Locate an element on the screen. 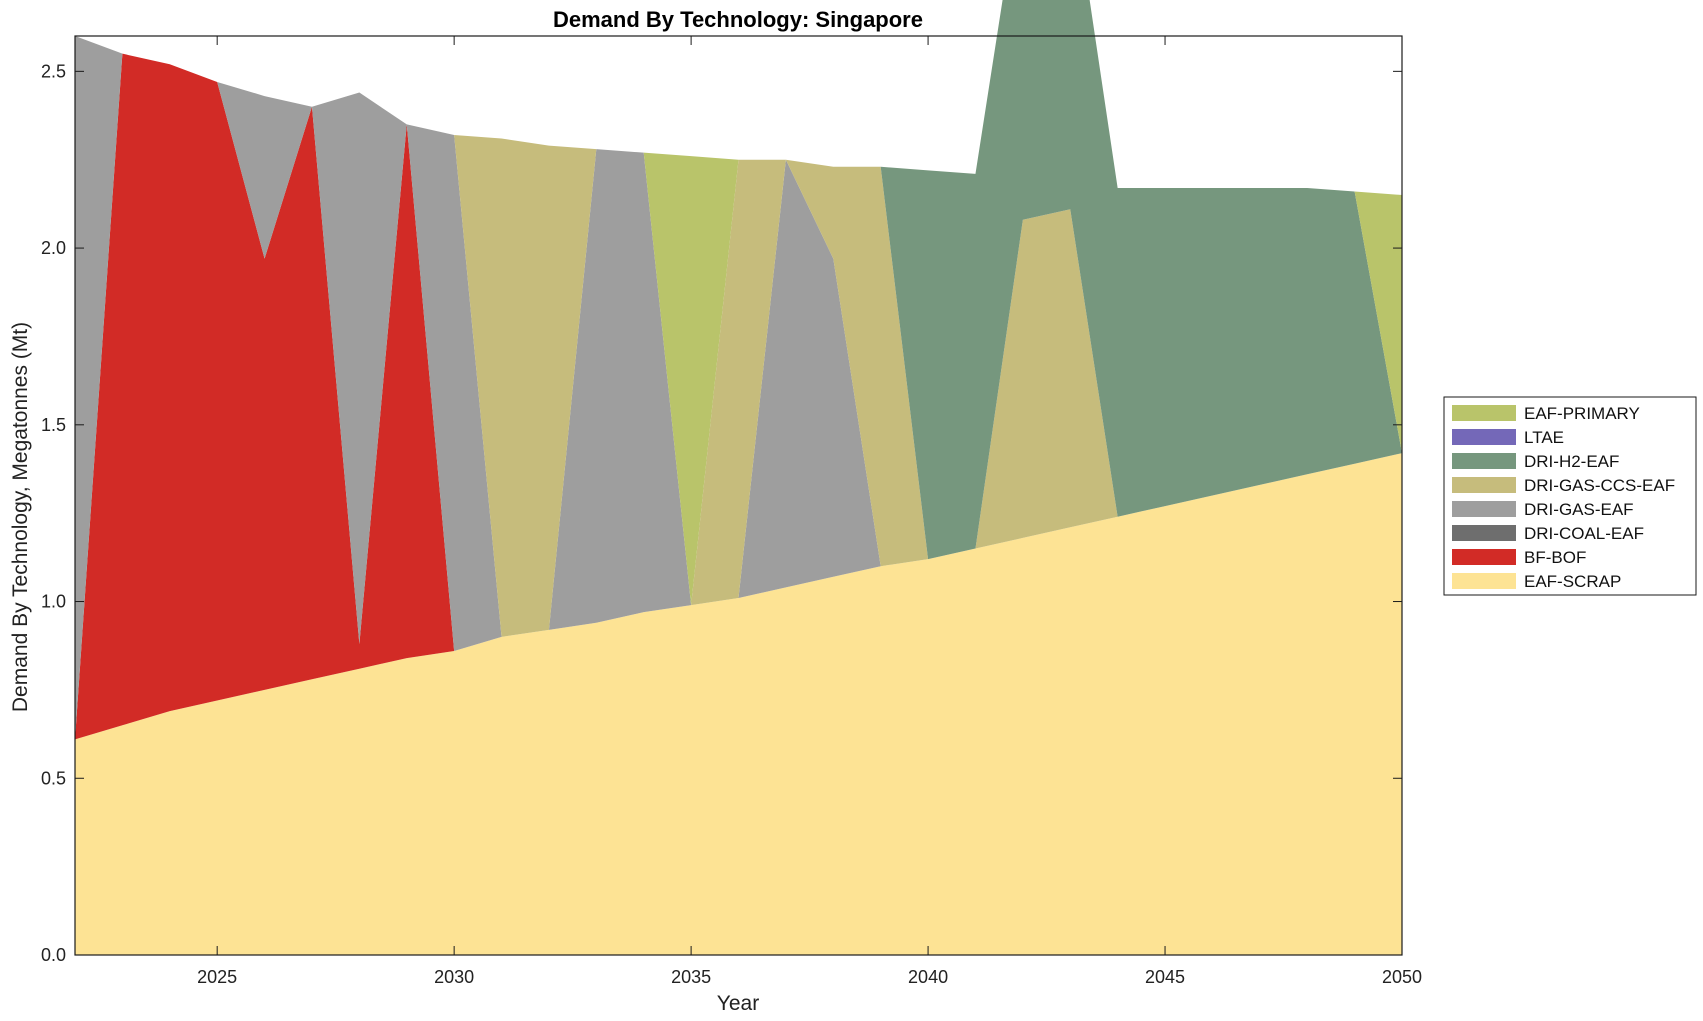  legend-swatch-ltae is located at coordinates (1484, 437).